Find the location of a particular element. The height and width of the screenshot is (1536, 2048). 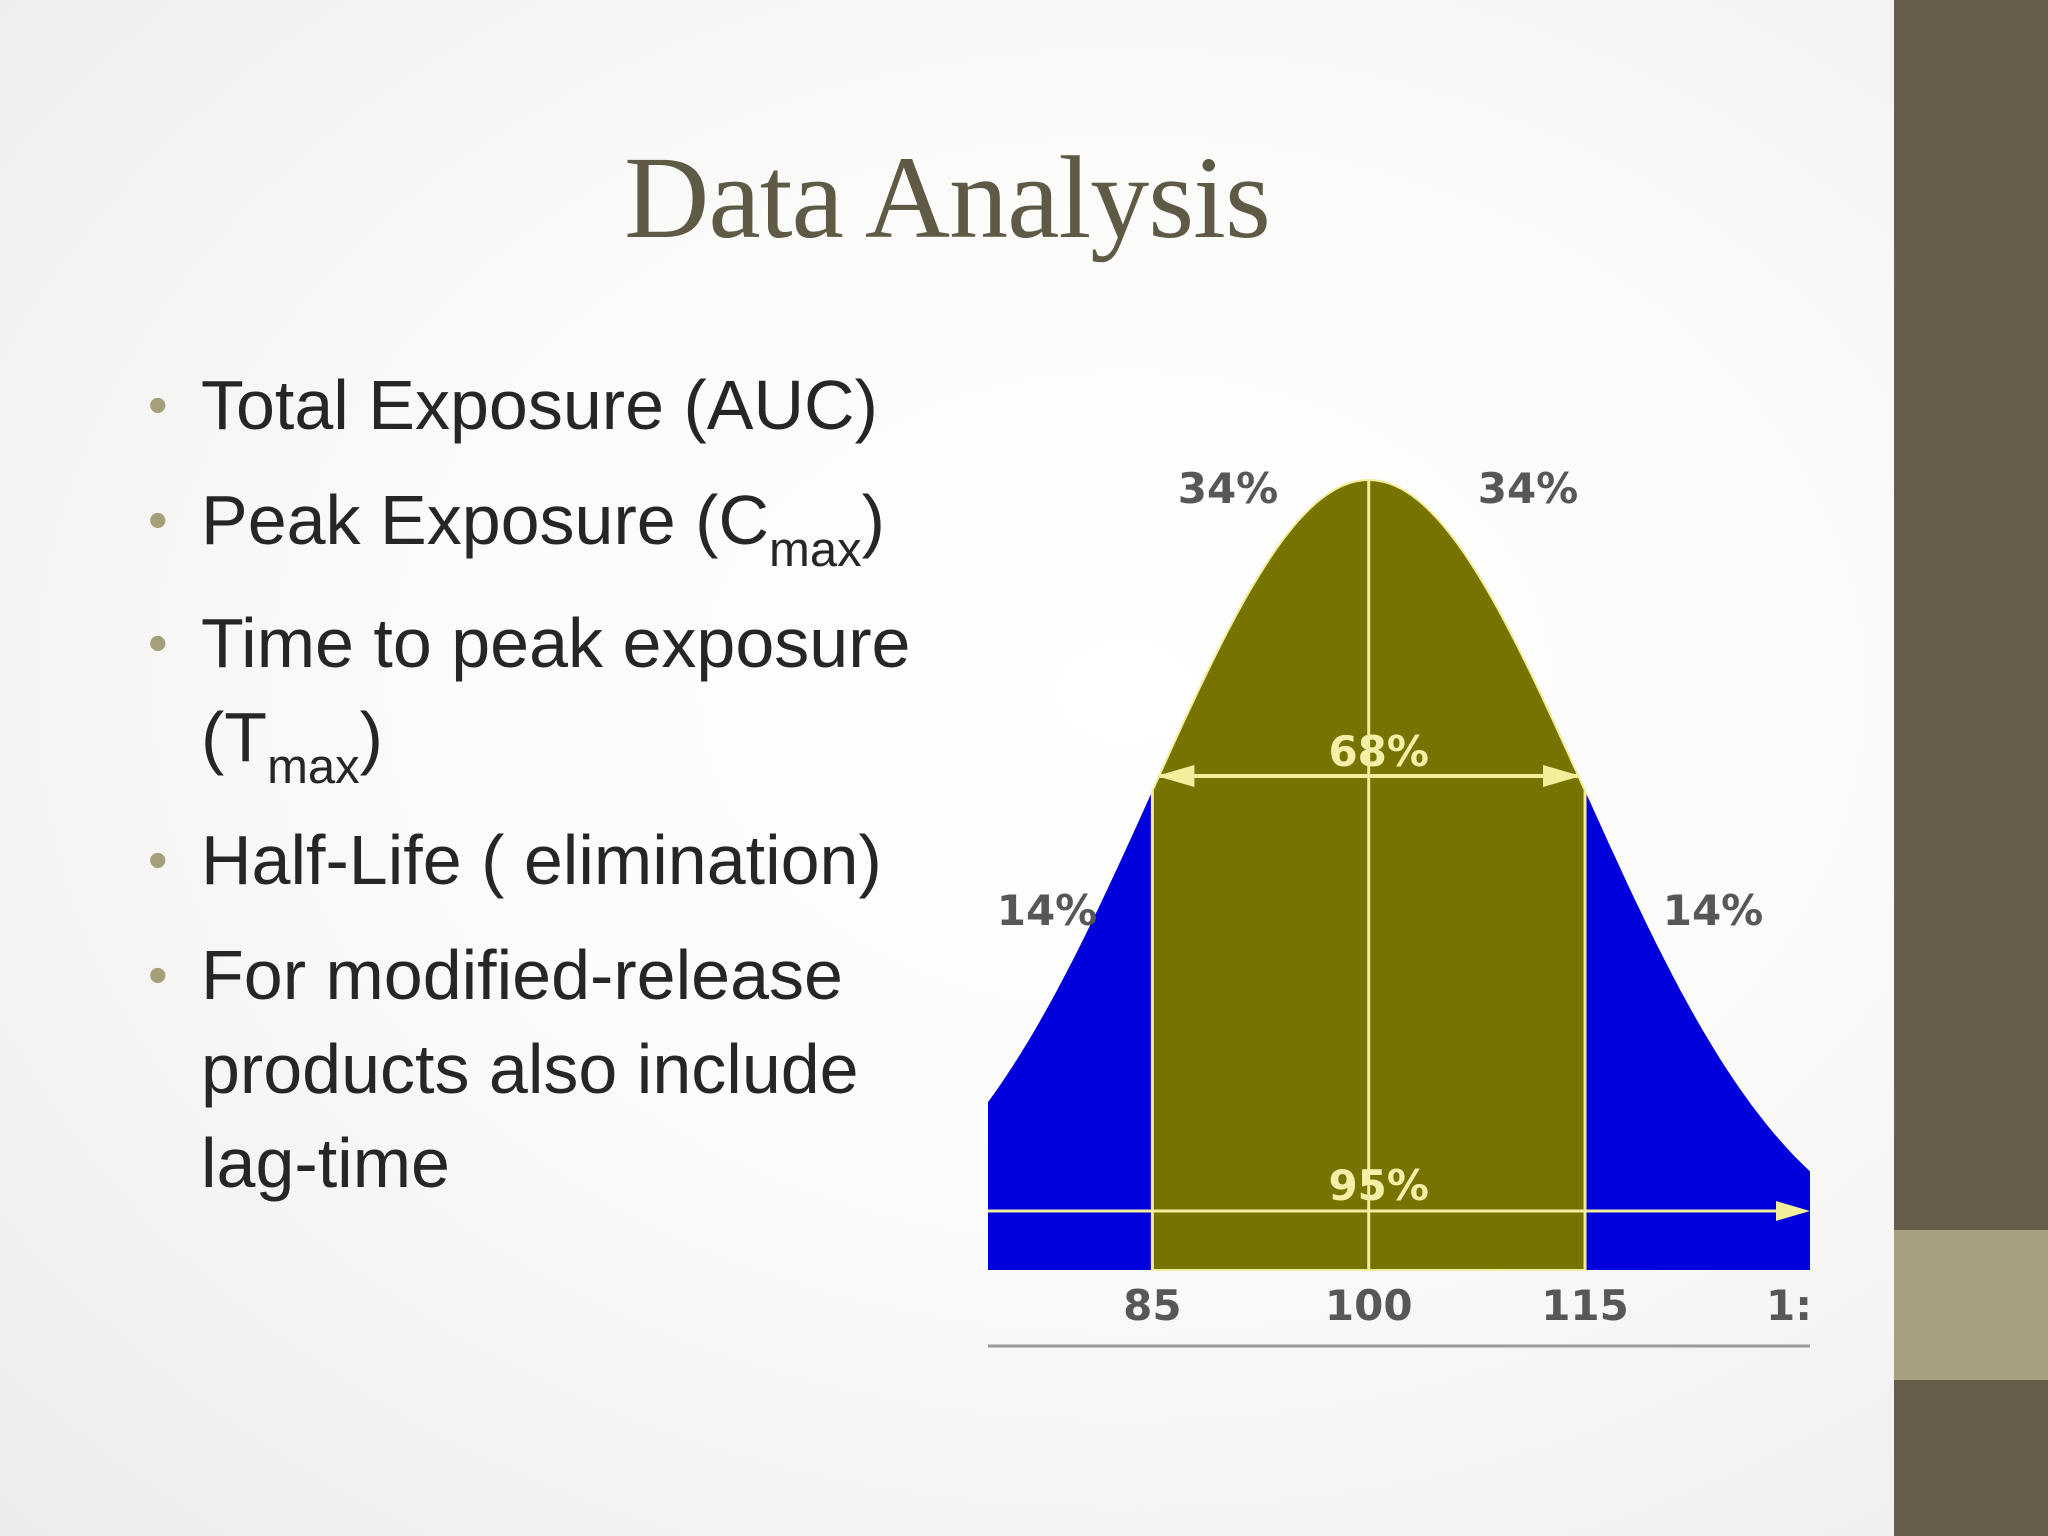

region-label-left-center: 34% is located at coordinates (1228, 488).